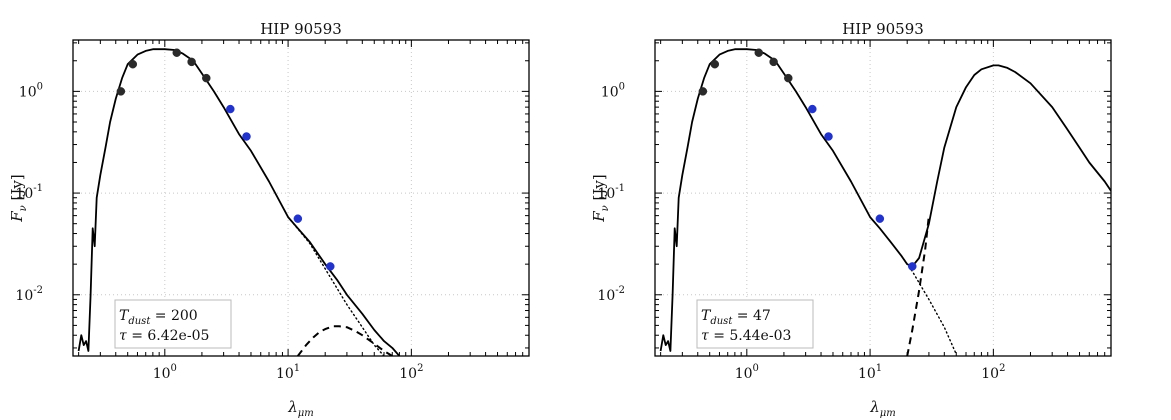  I want to click on legend-tau: τ = 6.42e-05, so click(164, 336).